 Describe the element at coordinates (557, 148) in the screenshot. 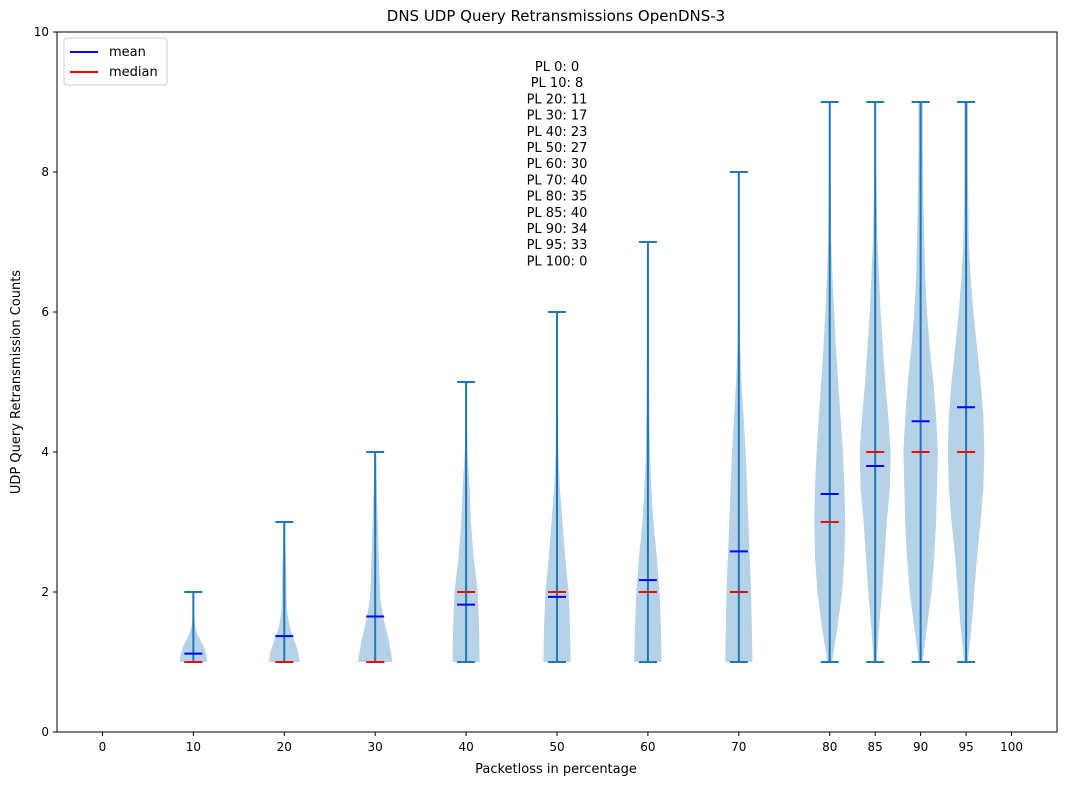

I see `annotation-line: PL 50: 27` at that location.